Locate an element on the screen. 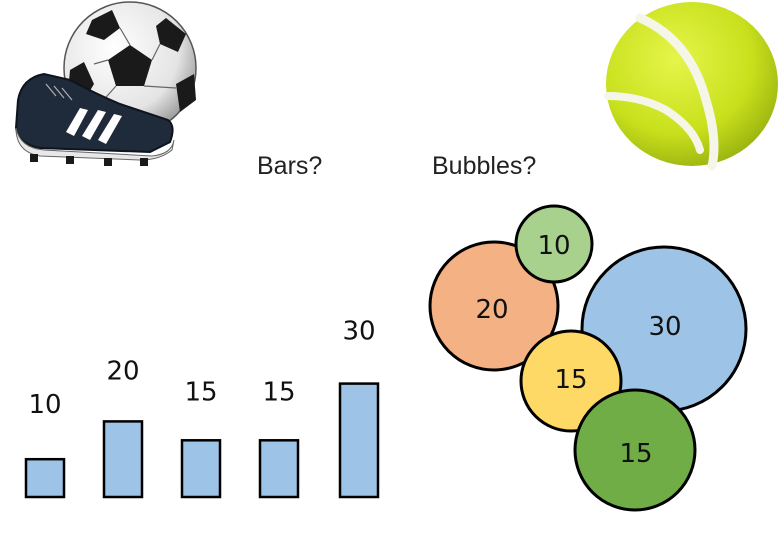 Image resolution: width=780 pixels, height=540 pixels. bar-data-label: 10 is located at coordinates (44, 405).